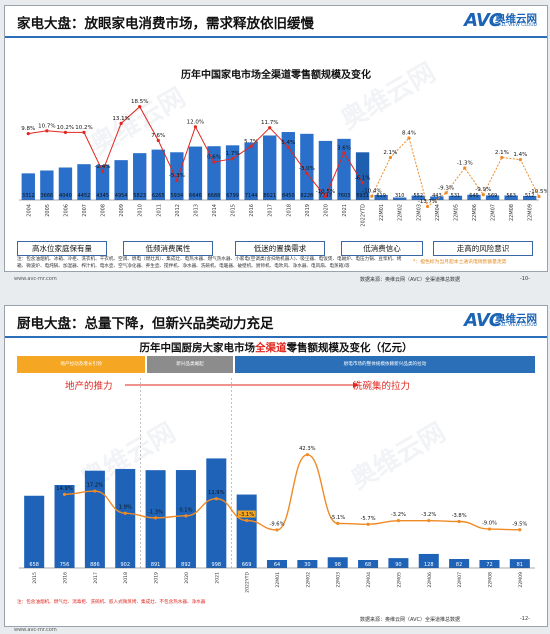 This screenshot has width=550, height=634. Describe the element at coordinates (46, 126) in the screenshot. I see `growth-label: 10.7%` at that location.